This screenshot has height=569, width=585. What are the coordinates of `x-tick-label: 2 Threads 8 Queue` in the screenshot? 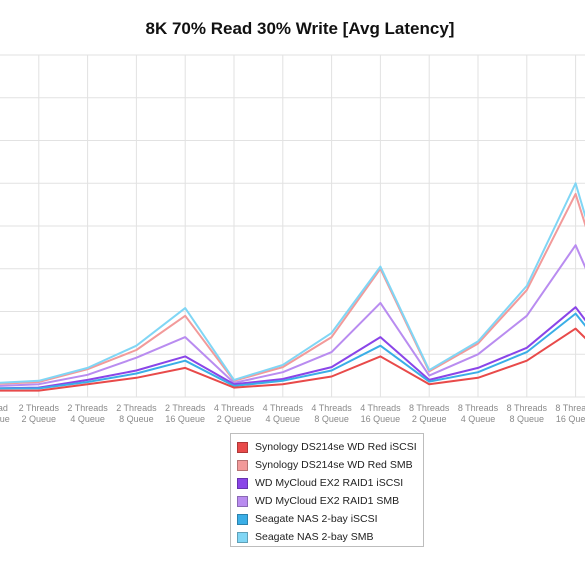 It's located at (136, 413).